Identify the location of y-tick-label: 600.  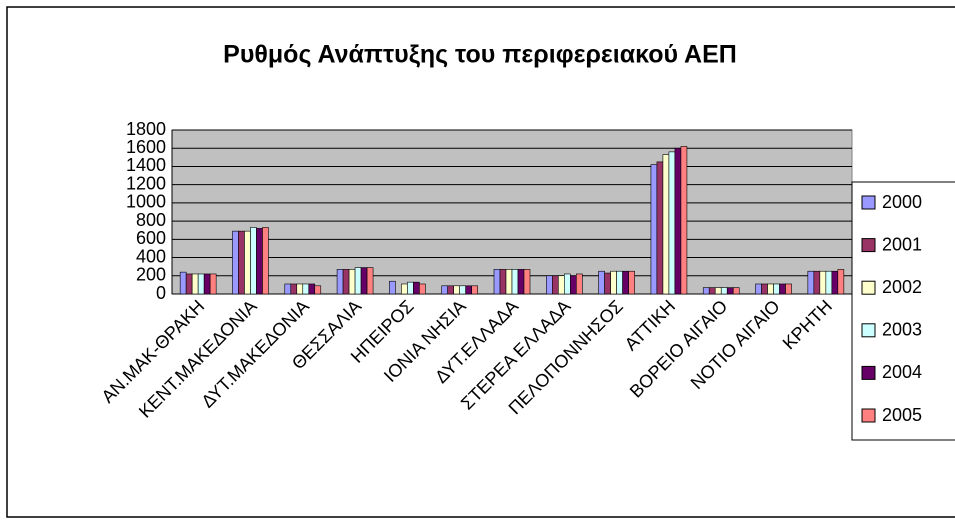
(151, 238).